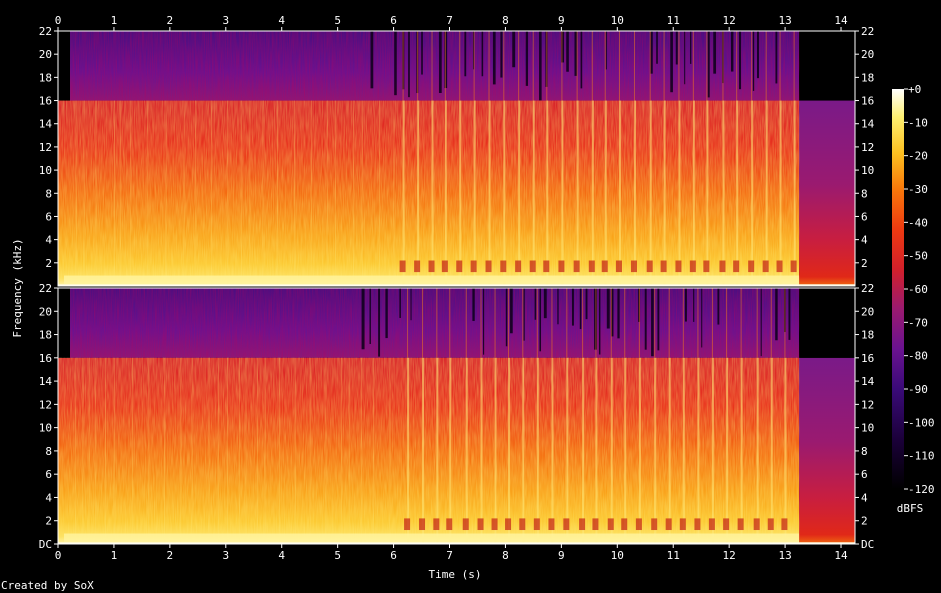  Describe the element at coordinates (505, 20) in the screenshot. I see `time-tick-label-top: 8` at that location.